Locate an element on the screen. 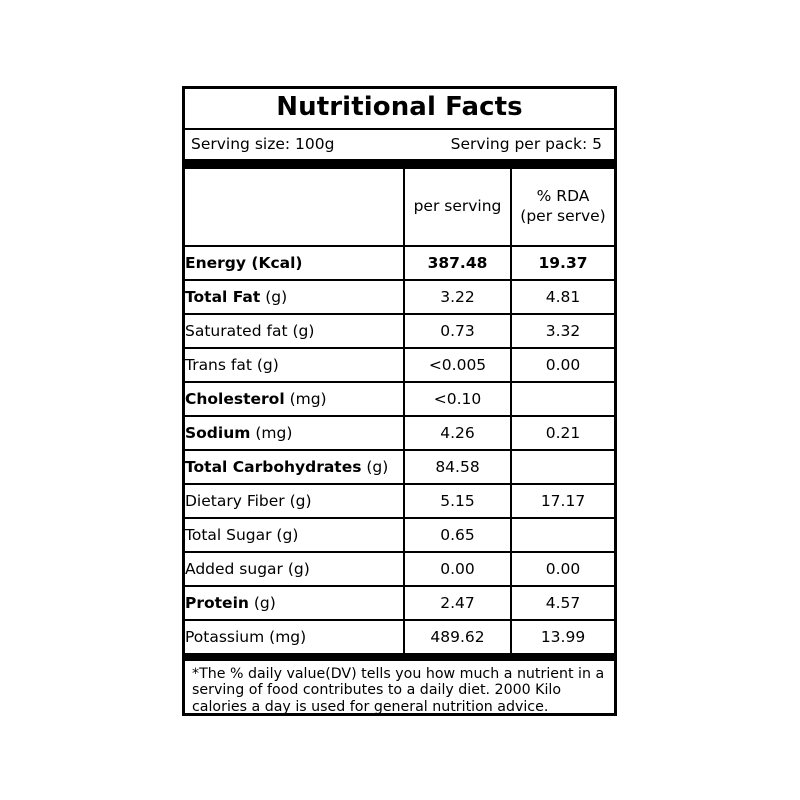  nutrient-name-cell: Total Carbohydrates (g) is located at coordinates (295, 467).